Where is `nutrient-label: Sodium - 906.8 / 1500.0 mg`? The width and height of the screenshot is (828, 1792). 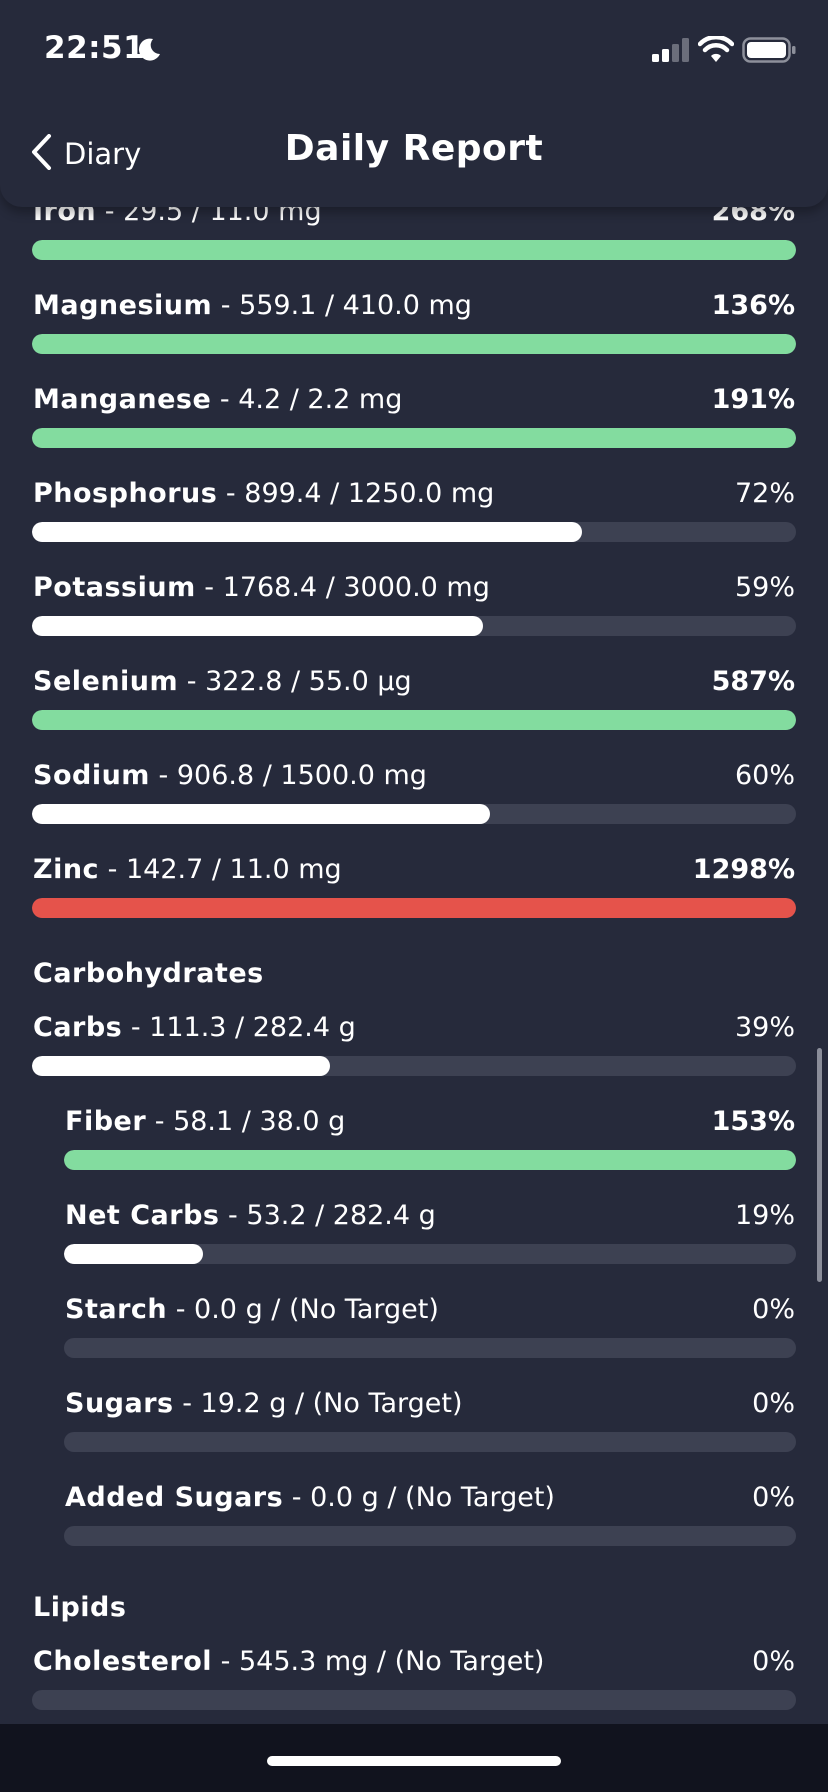 nutrient-label: Sodium - 906.8 / 1500.0 mg is located at coordinates (230, 776).